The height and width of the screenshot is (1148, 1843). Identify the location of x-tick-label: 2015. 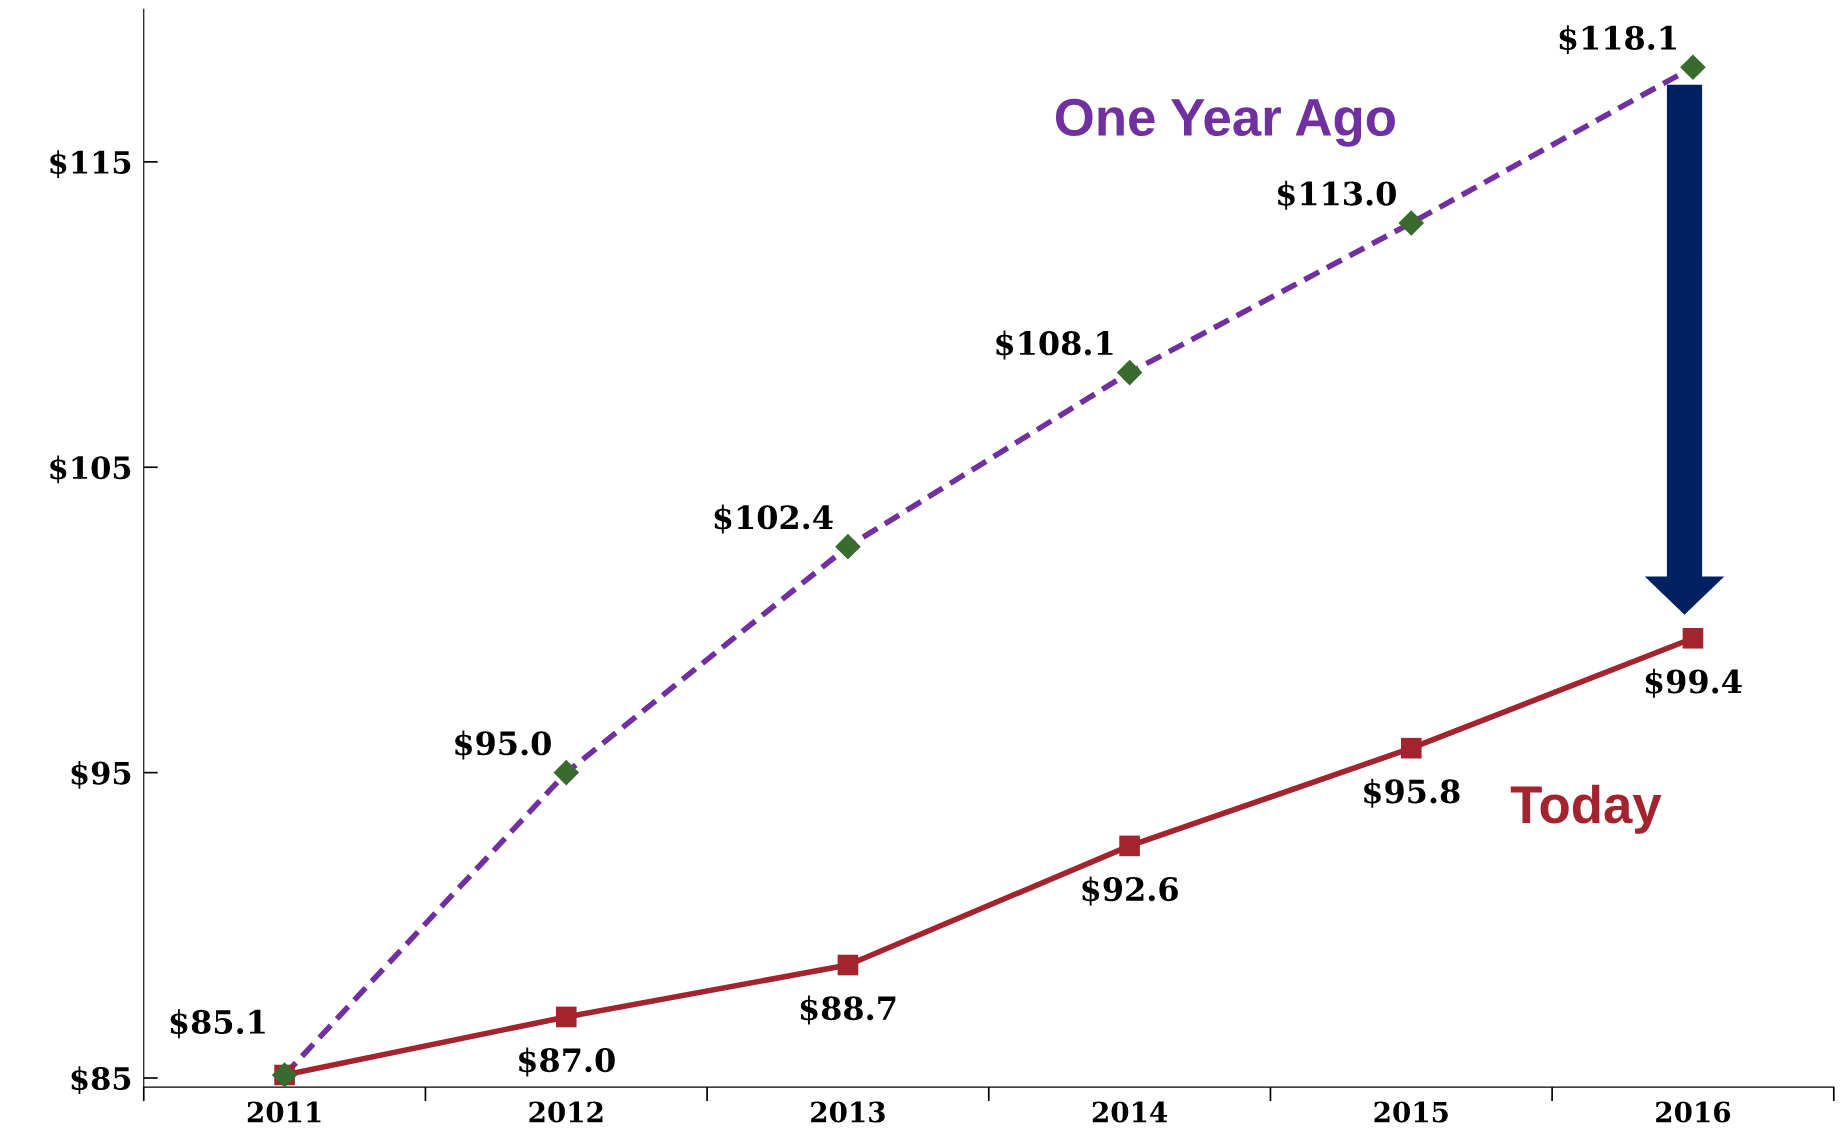
(1411, 1112).